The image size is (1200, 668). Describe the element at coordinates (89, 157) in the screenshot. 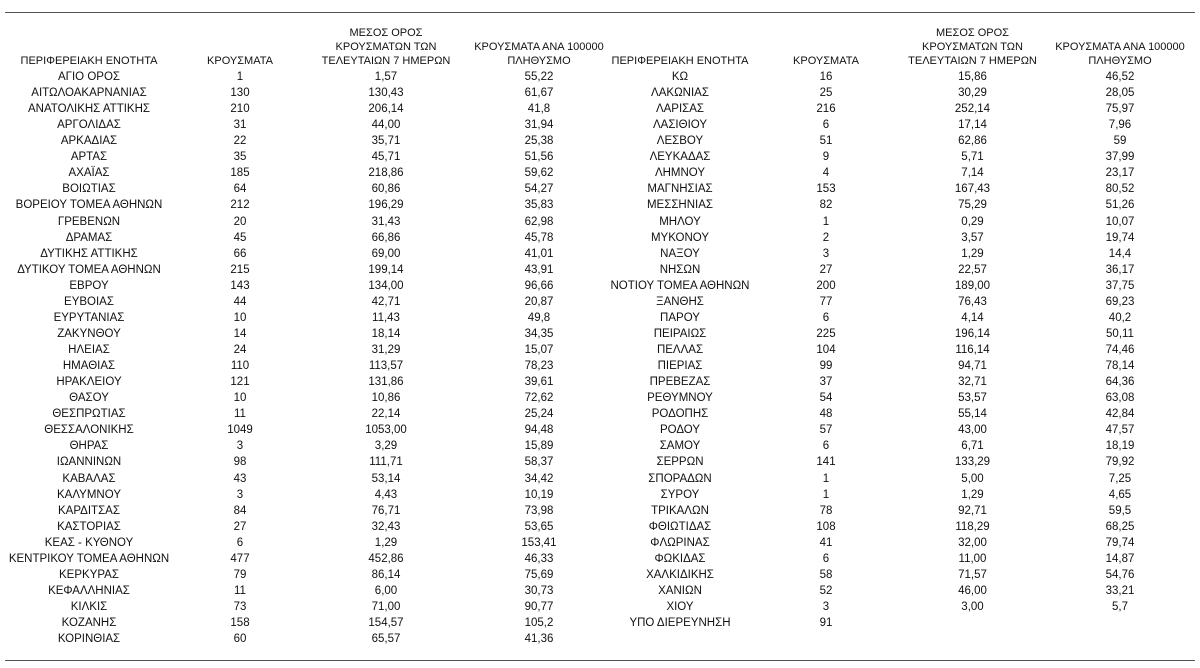

I see `region-cell: ΑΡΤΑΣ` at that location.